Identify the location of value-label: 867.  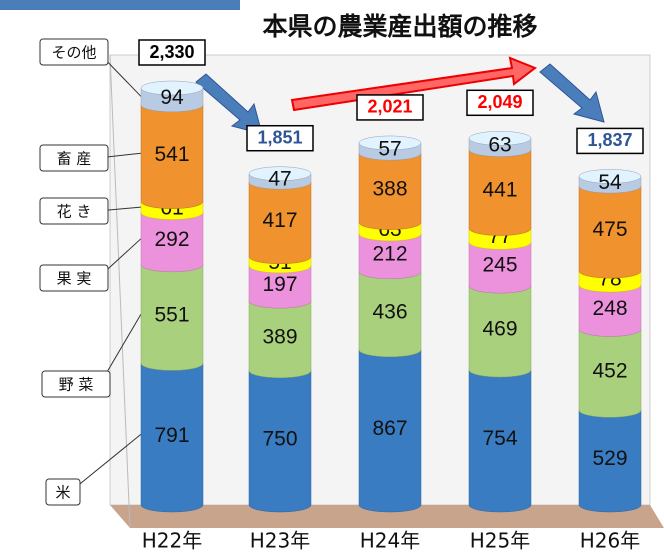
(389, 428).